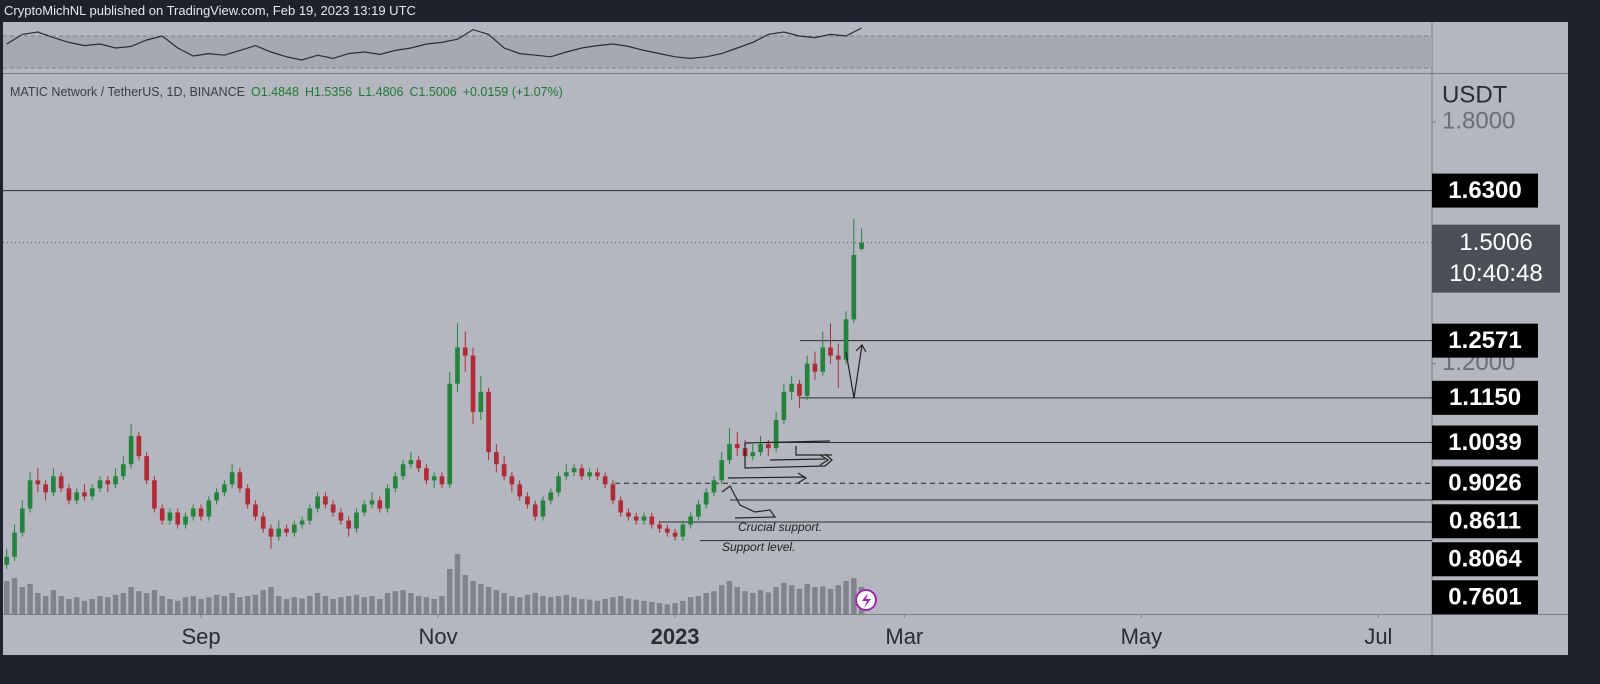 Image resolution: width=1600 pixels, height=684 pixels. What do you see at coordinates (1142, 636) in the screenshot?
I see `x-tick-label: May` at bounding box center [1142, 636].